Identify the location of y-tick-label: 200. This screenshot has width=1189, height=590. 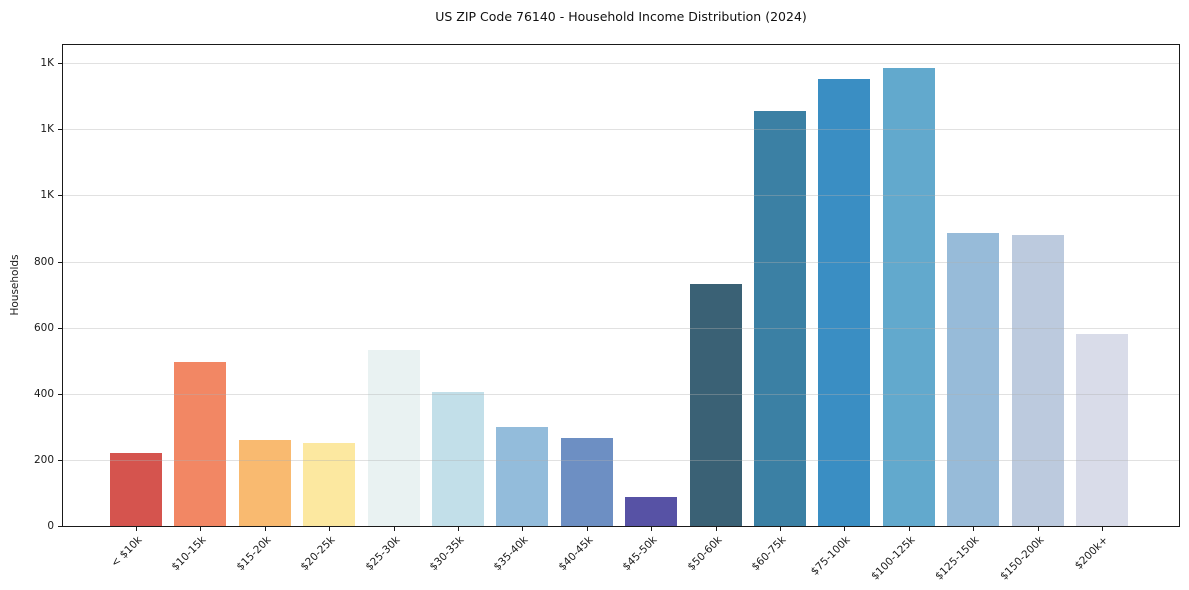
(43, 459).